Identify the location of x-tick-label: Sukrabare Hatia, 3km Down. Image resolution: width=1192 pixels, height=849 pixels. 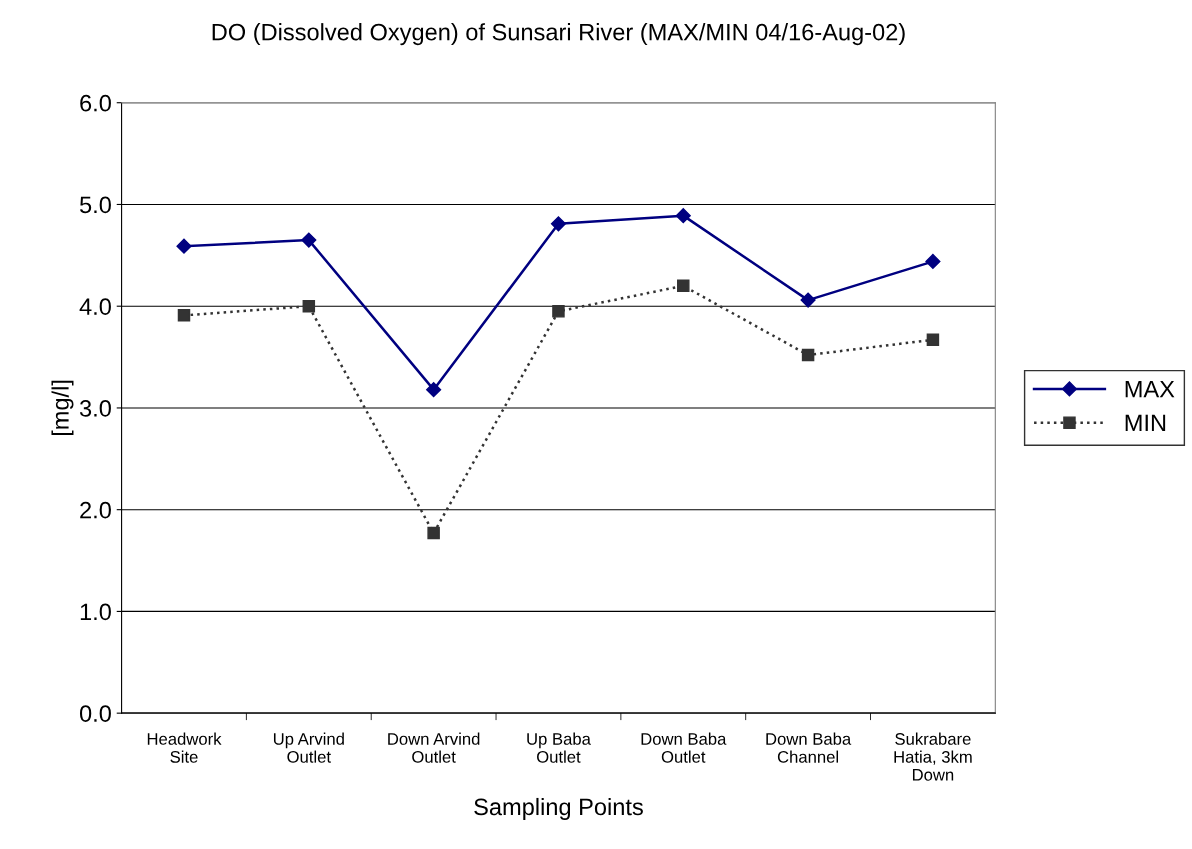
(933, 756).